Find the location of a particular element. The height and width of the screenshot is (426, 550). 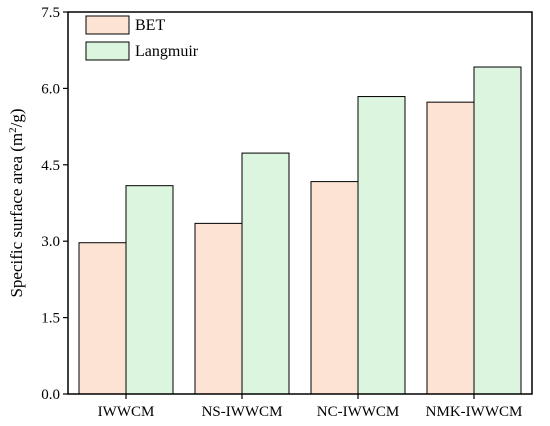

y-tick-label: 4.5 is located at coordinates (50, 166).